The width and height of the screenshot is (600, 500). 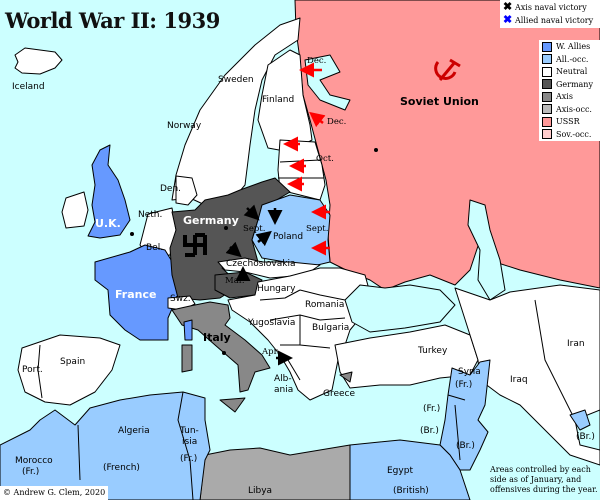 I want to click on label-soviet-union: Soviet Union, so click(x=439, y=101).